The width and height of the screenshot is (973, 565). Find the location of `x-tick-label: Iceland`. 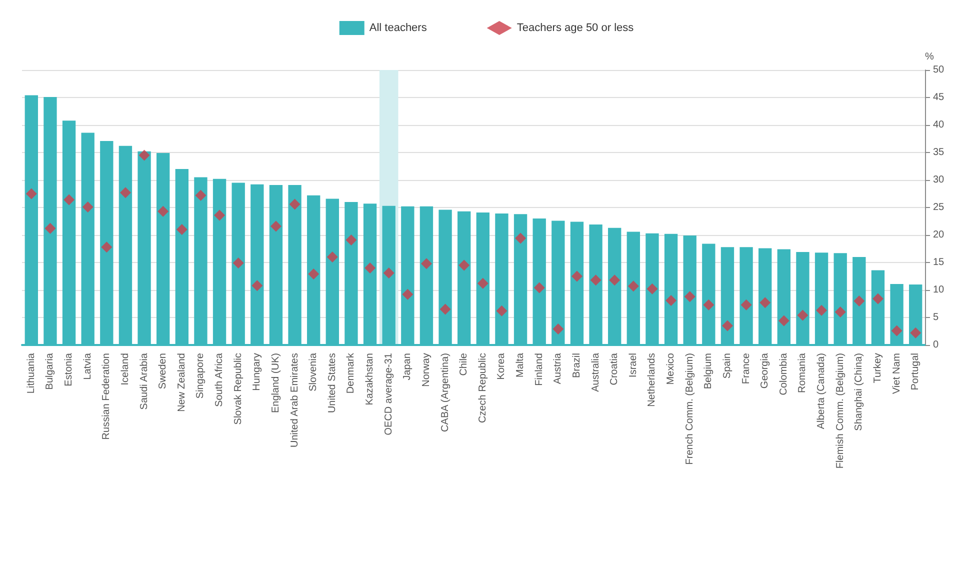

x-tick-label: Iceland is located at coordinates (125, 369).